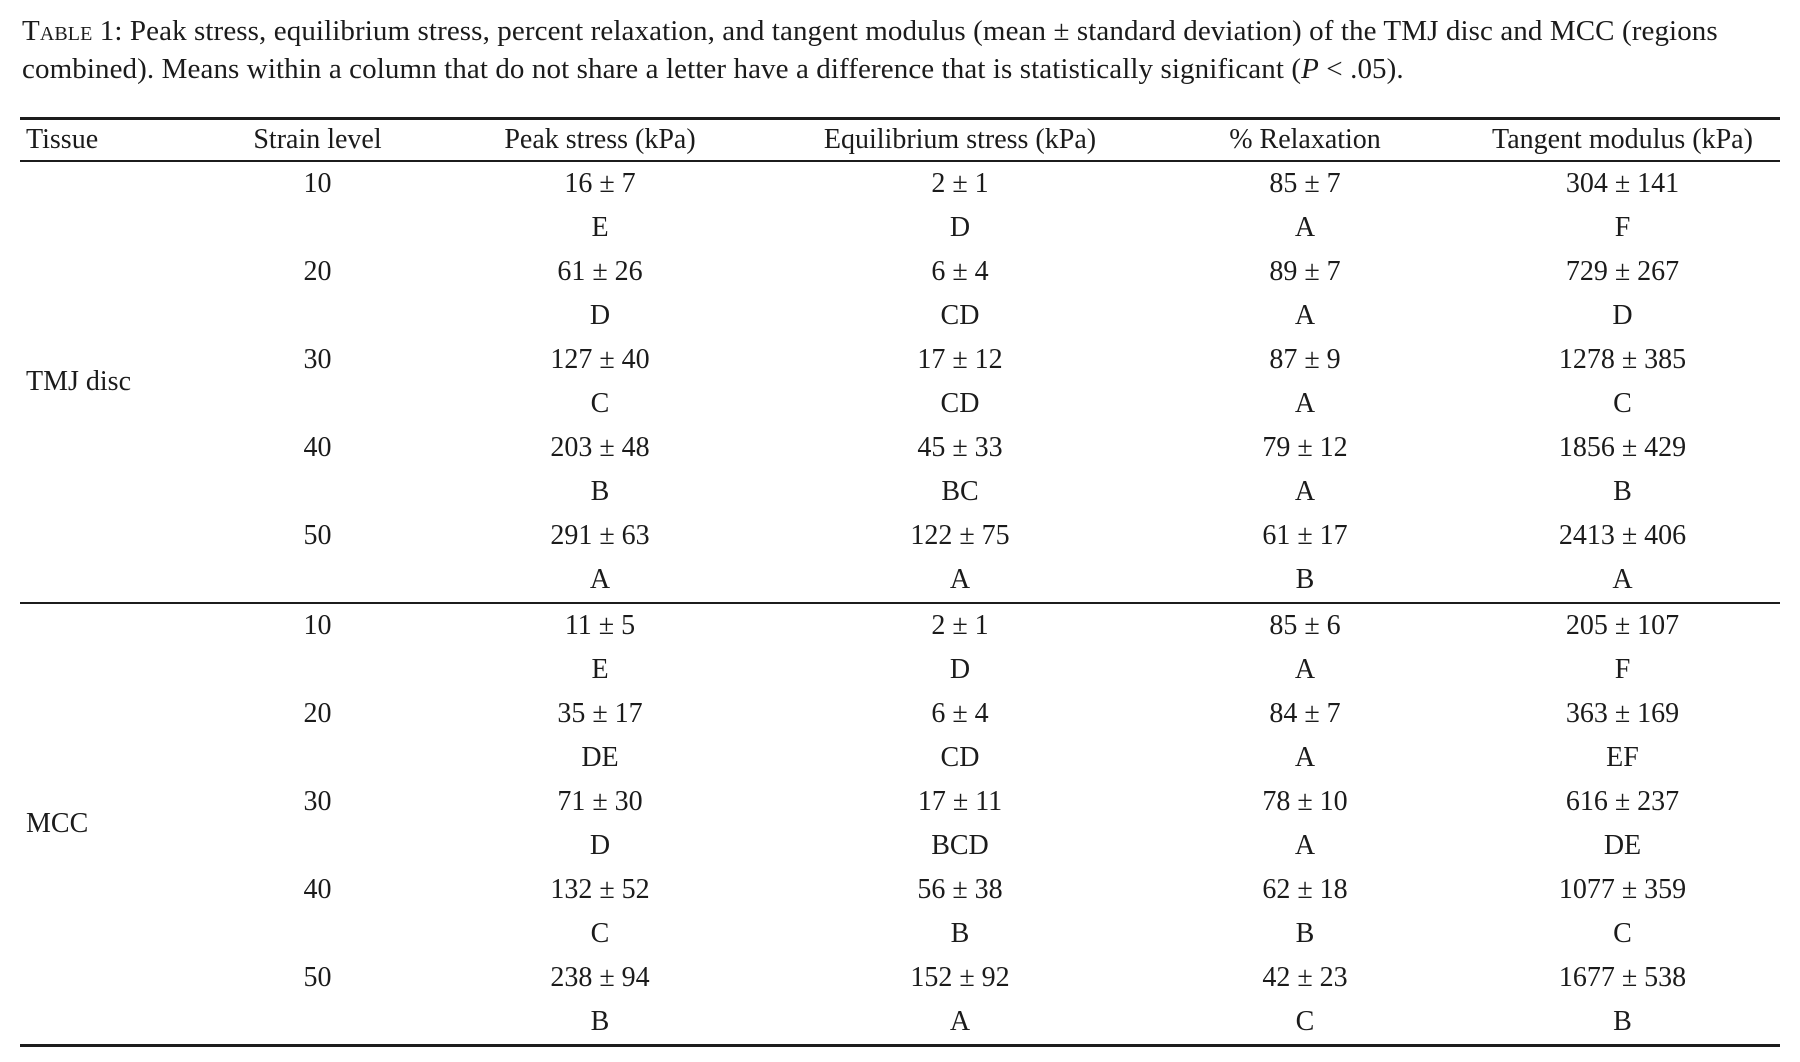  I want to click on cell-peak: 238 ± 94, so click(600, 977).